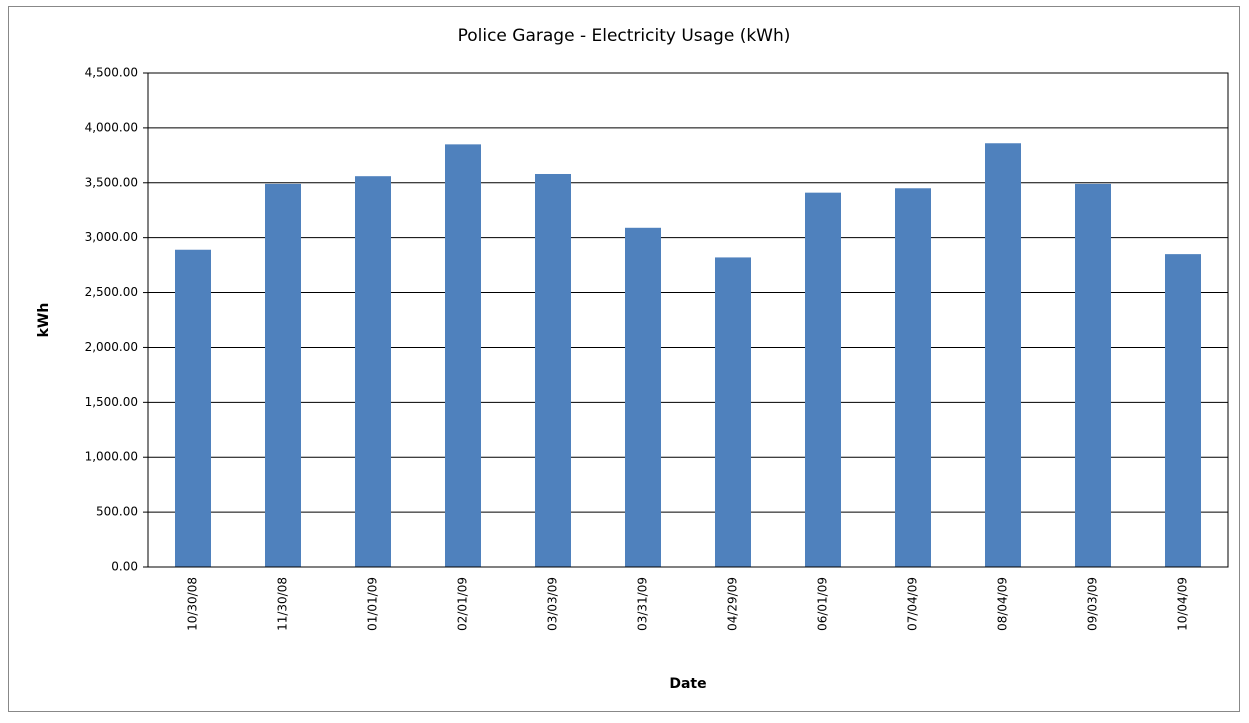  I want to click on y-tick-label: 2,000.00, so click(111, 347).